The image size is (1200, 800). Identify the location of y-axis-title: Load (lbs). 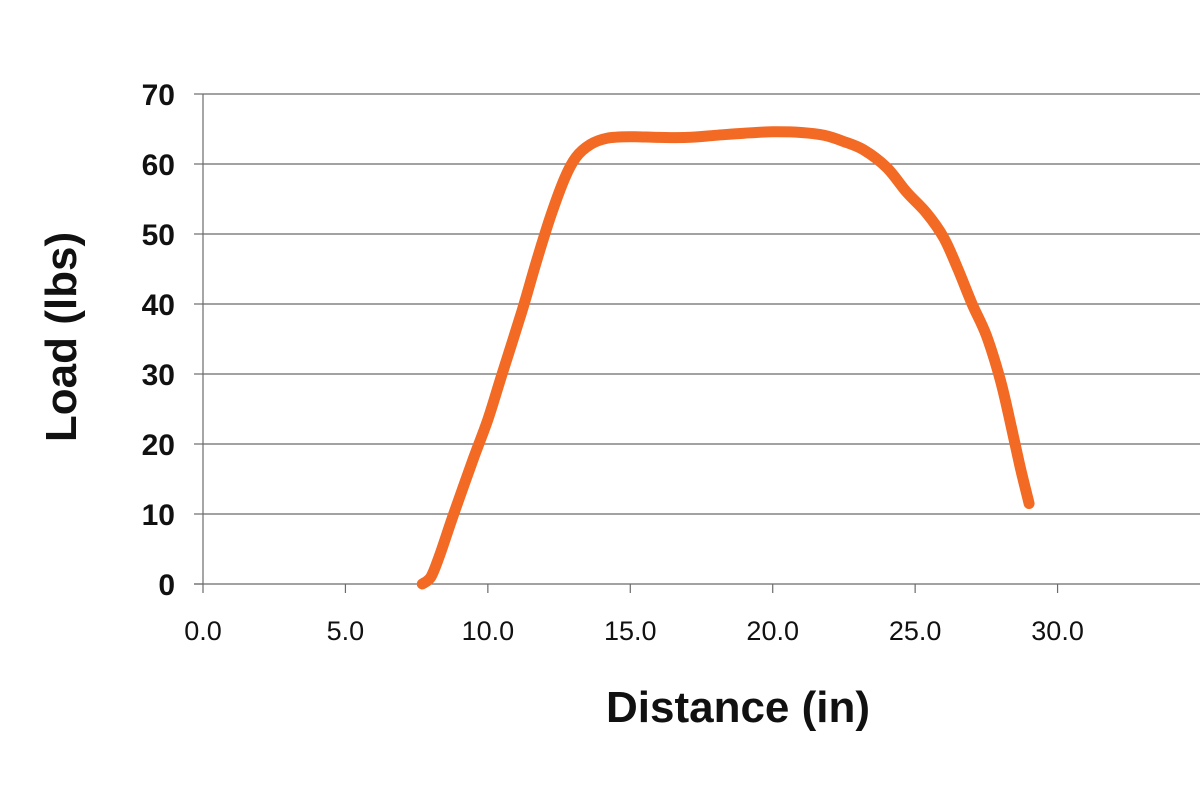
(61, 337).